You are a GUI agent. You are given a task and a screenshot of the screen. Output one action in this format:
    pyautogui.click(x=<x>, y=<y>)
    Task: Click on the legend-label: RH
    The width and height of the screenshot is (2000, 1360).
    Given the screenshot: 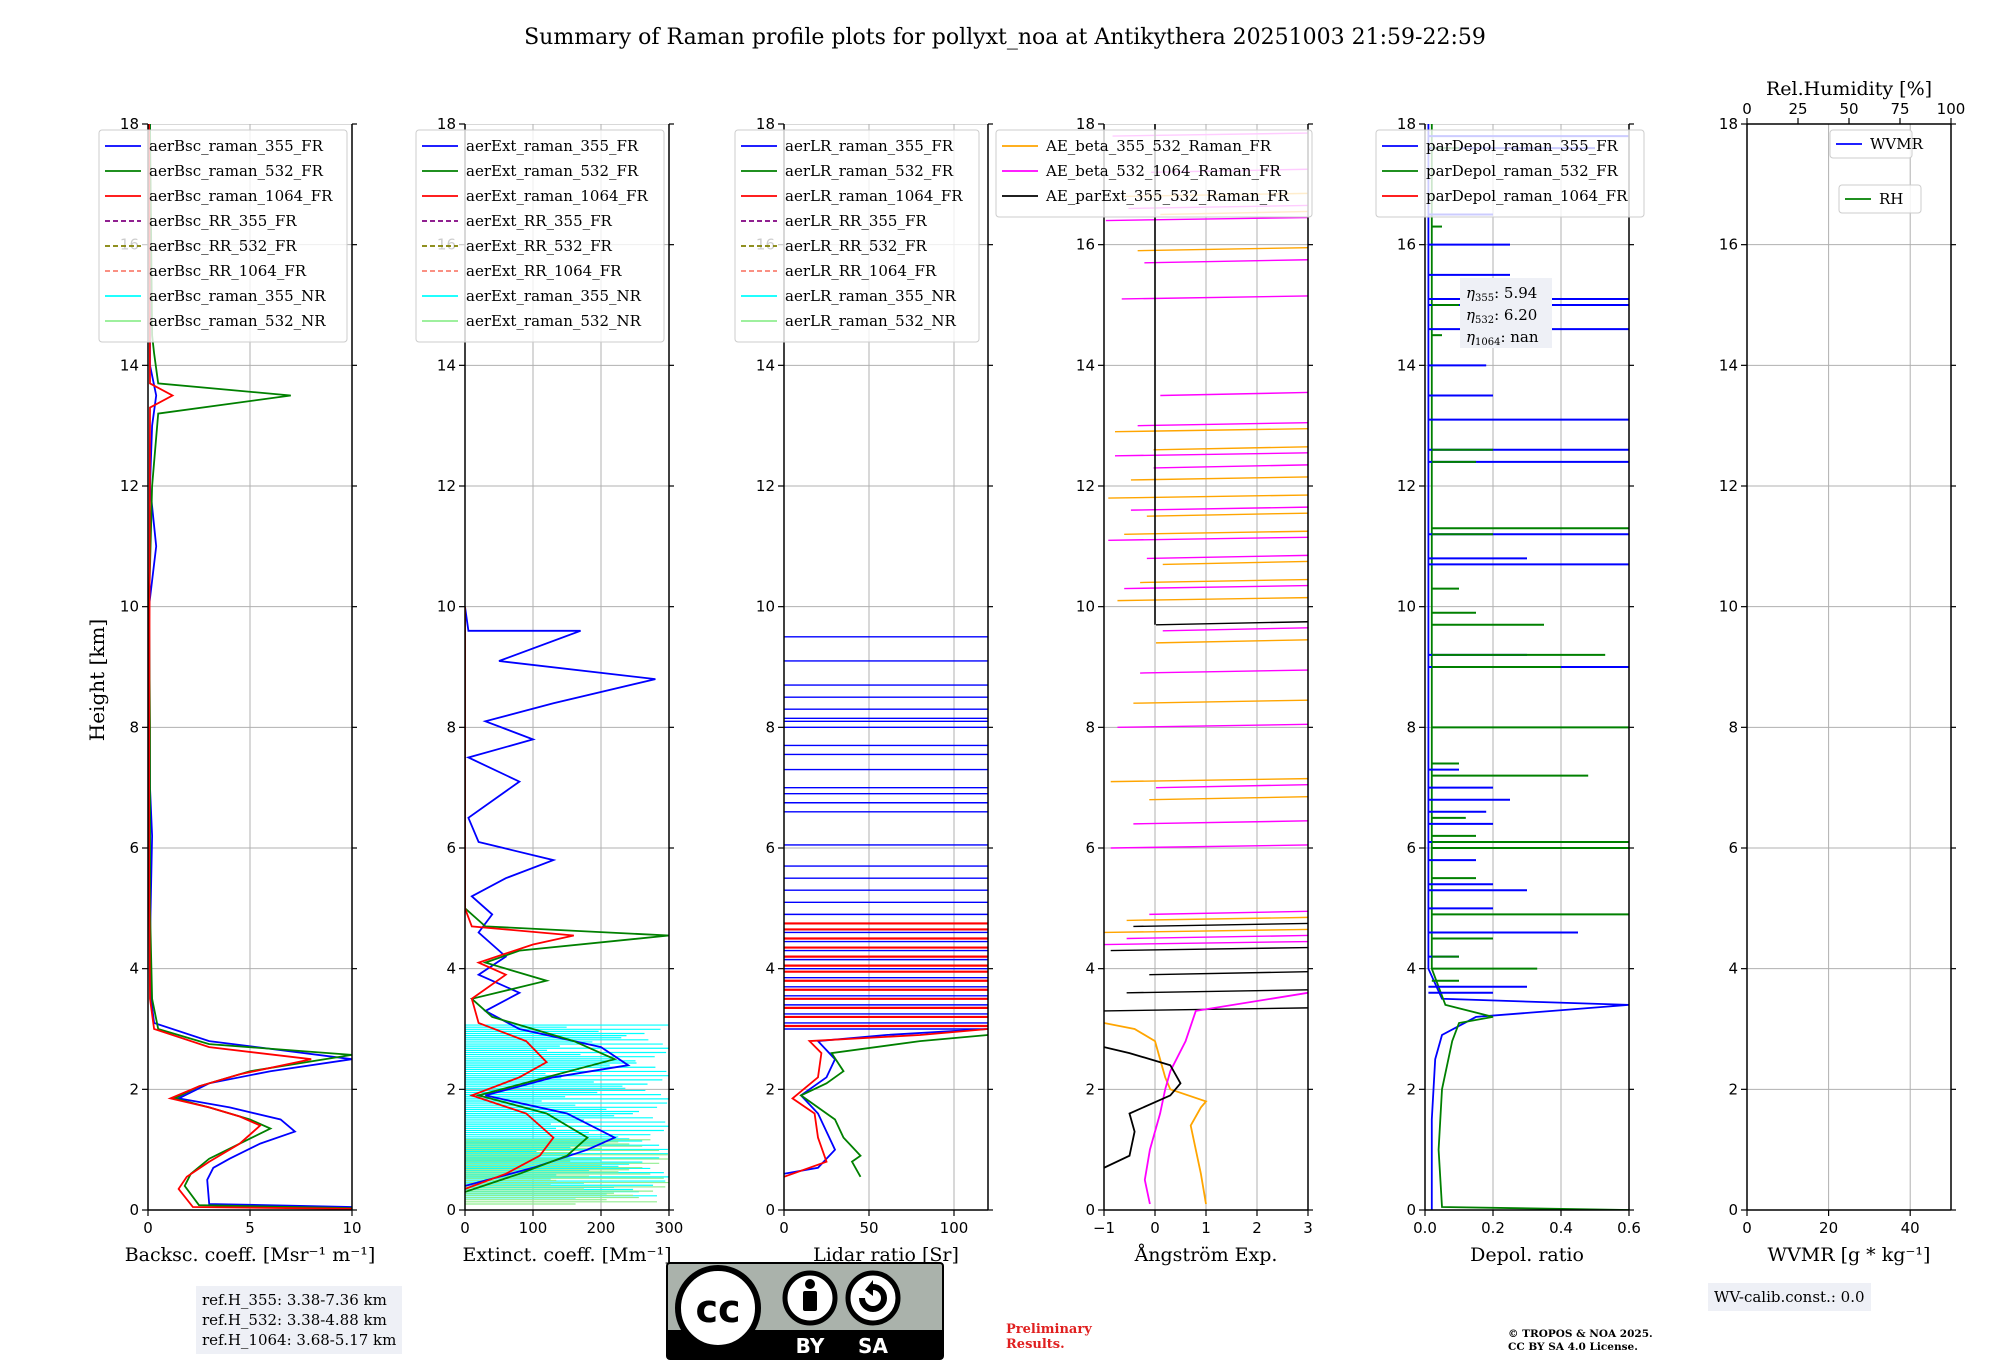 What is the action you would take?
    pyautogui.click(x=1891, y=199)
    